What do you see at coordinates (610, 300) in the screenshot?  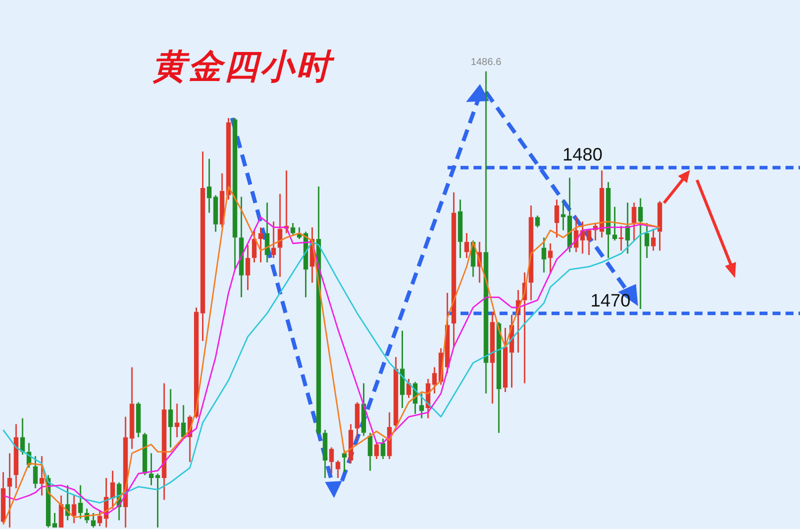 I see `ref-line-label: 1470` at bounding box center [610, 300].